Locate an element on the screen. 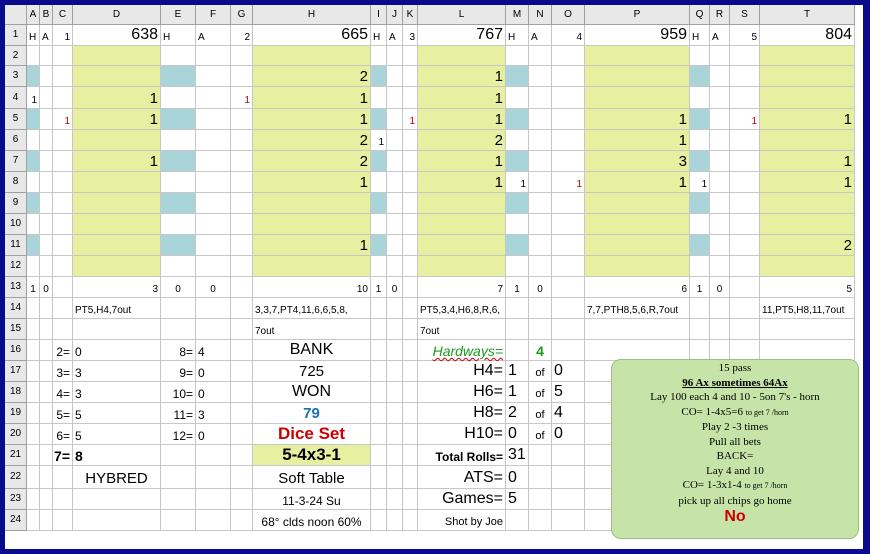 The height and width of the screenshot is (554, 870). cell-I19 is located at coordinates (379, 413).